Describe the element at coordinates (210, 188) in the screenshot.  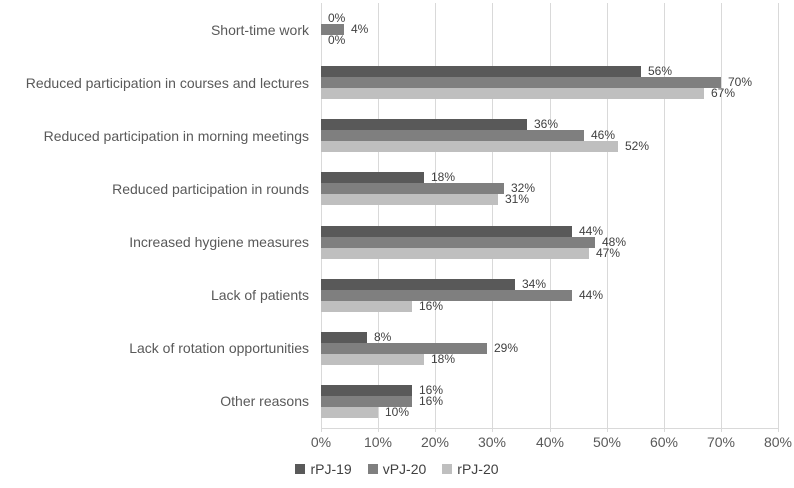
I see `category-label: Reduced participation in rounds` at that location.